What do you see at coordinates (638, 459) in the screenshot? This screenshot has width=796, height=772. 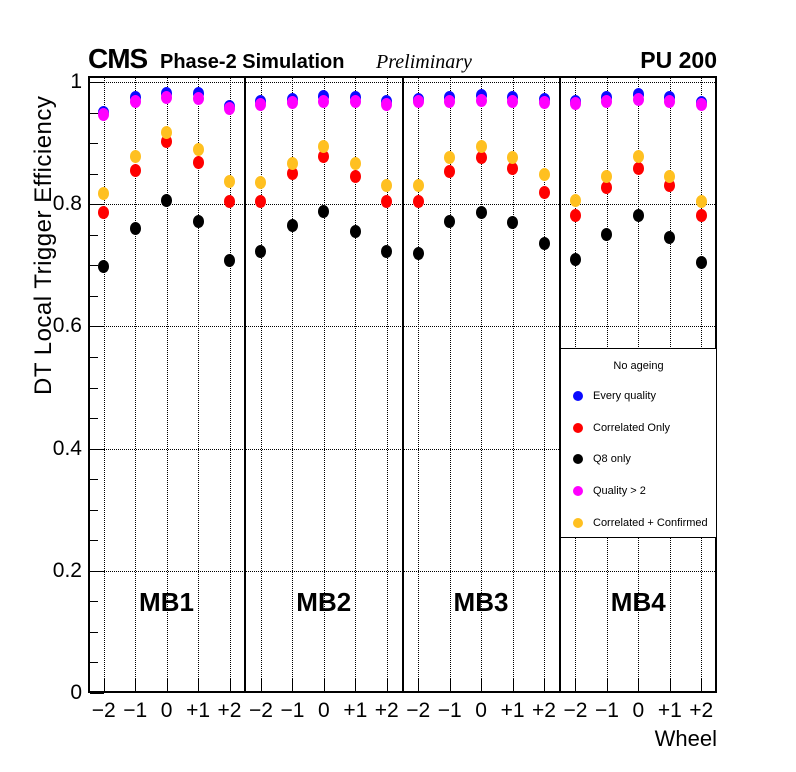 I see `legend-entry: Q8 only` at bounding box center [638, 459].